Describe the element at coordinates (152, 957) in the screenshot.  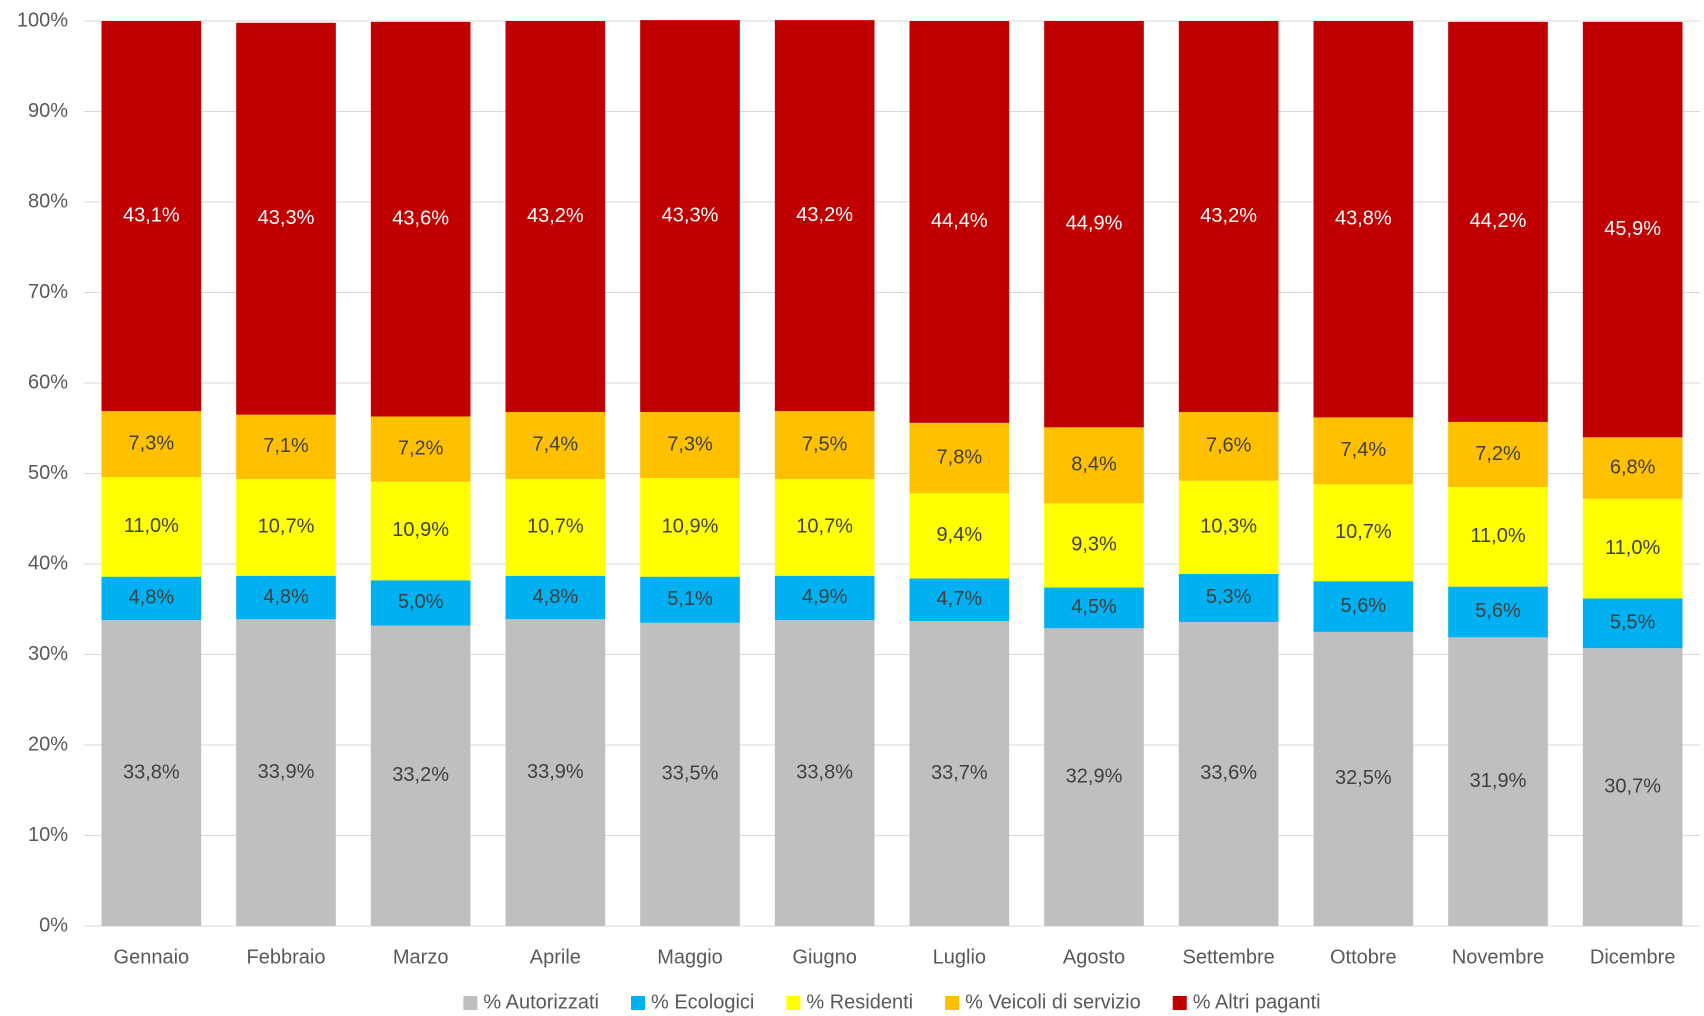
I see `x-tick-label: Gennaio` at that location.